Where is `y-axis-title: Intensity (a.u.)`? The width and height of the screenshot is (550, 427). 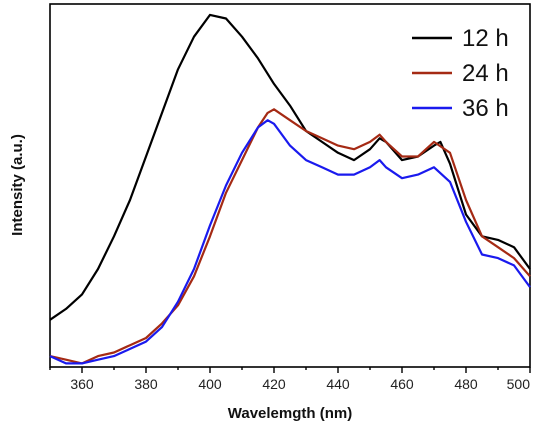
y-axis-title: Intensity (a.u.) is located at coordinates (17, 185).